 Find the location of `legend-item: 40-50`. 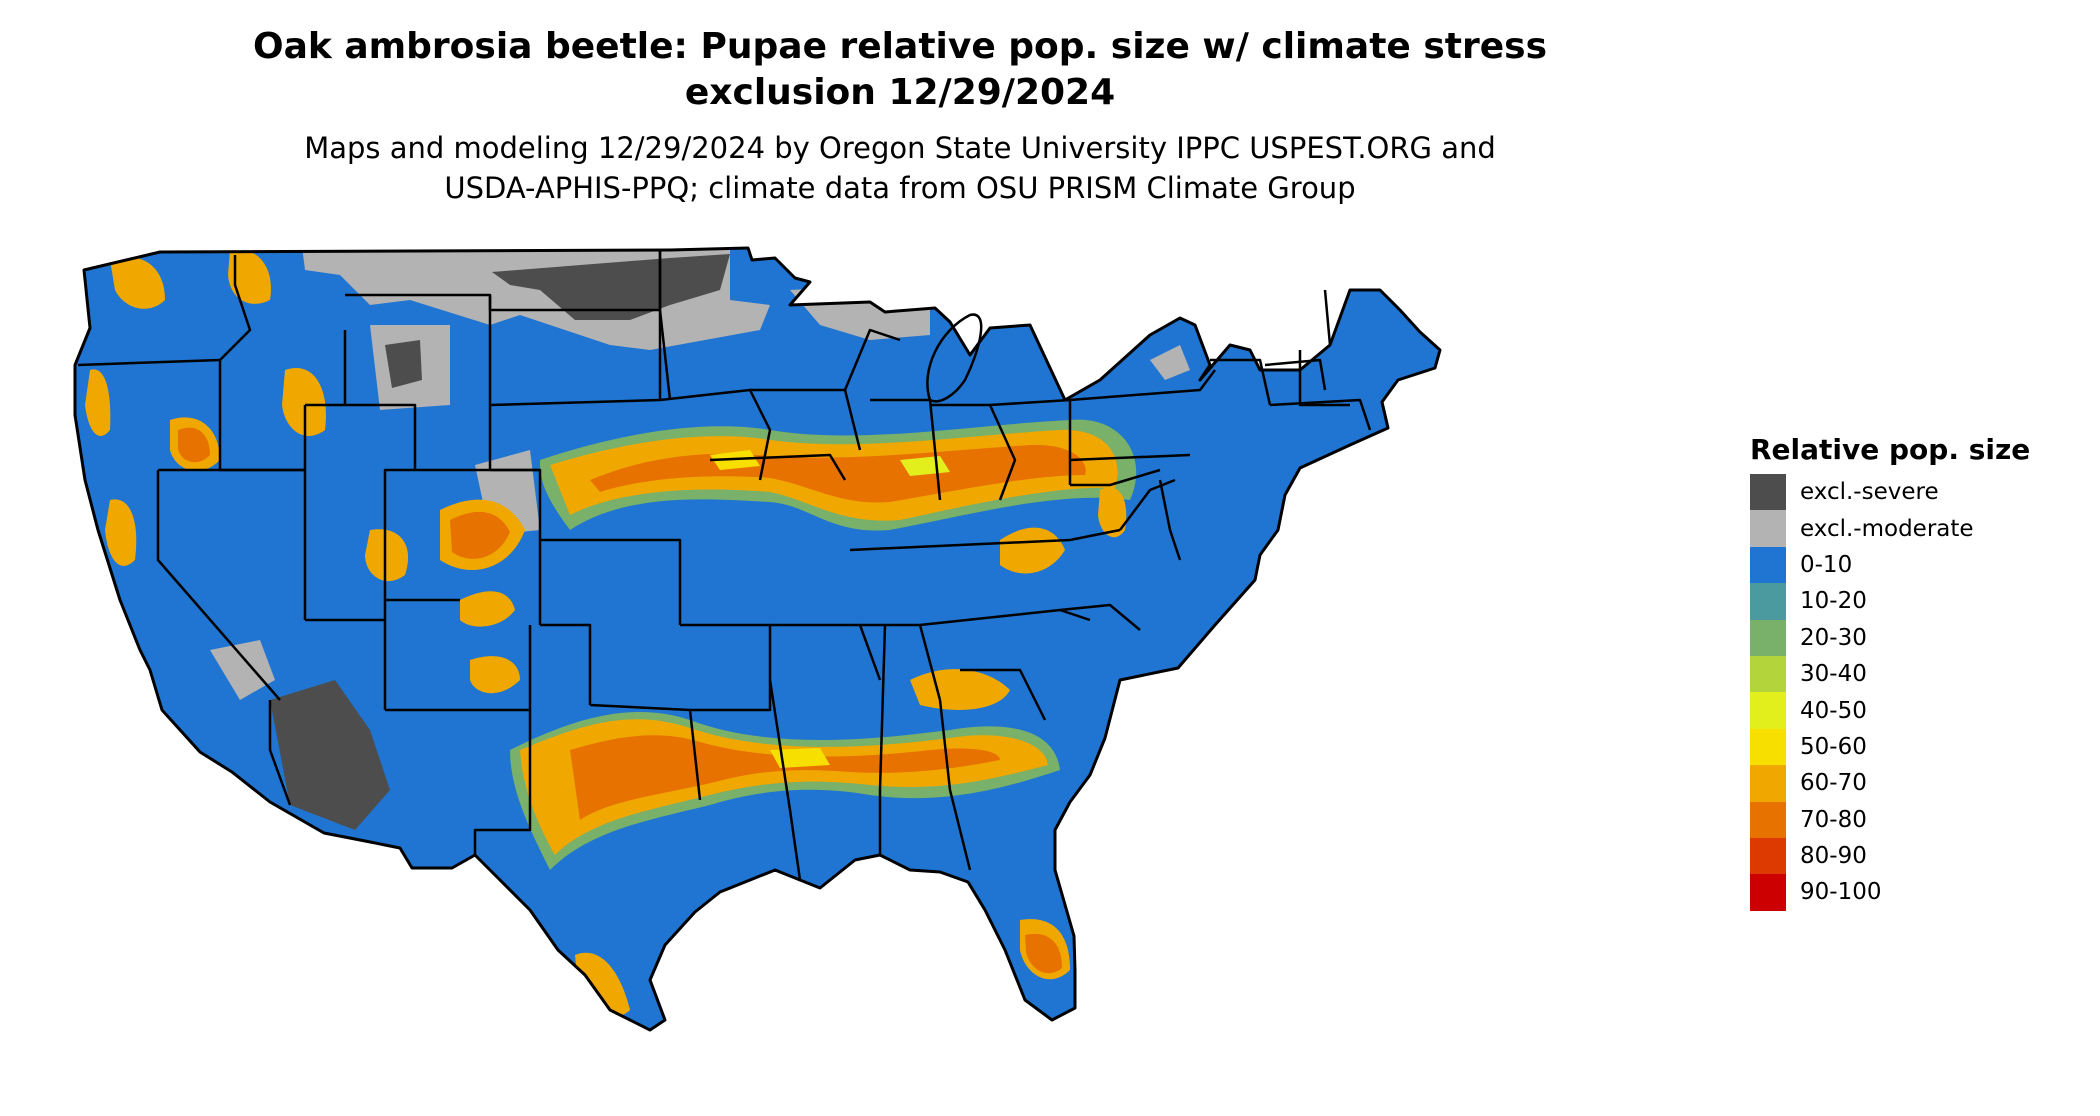

legend-item: 40-50 is located at coordinates (1920, 710).